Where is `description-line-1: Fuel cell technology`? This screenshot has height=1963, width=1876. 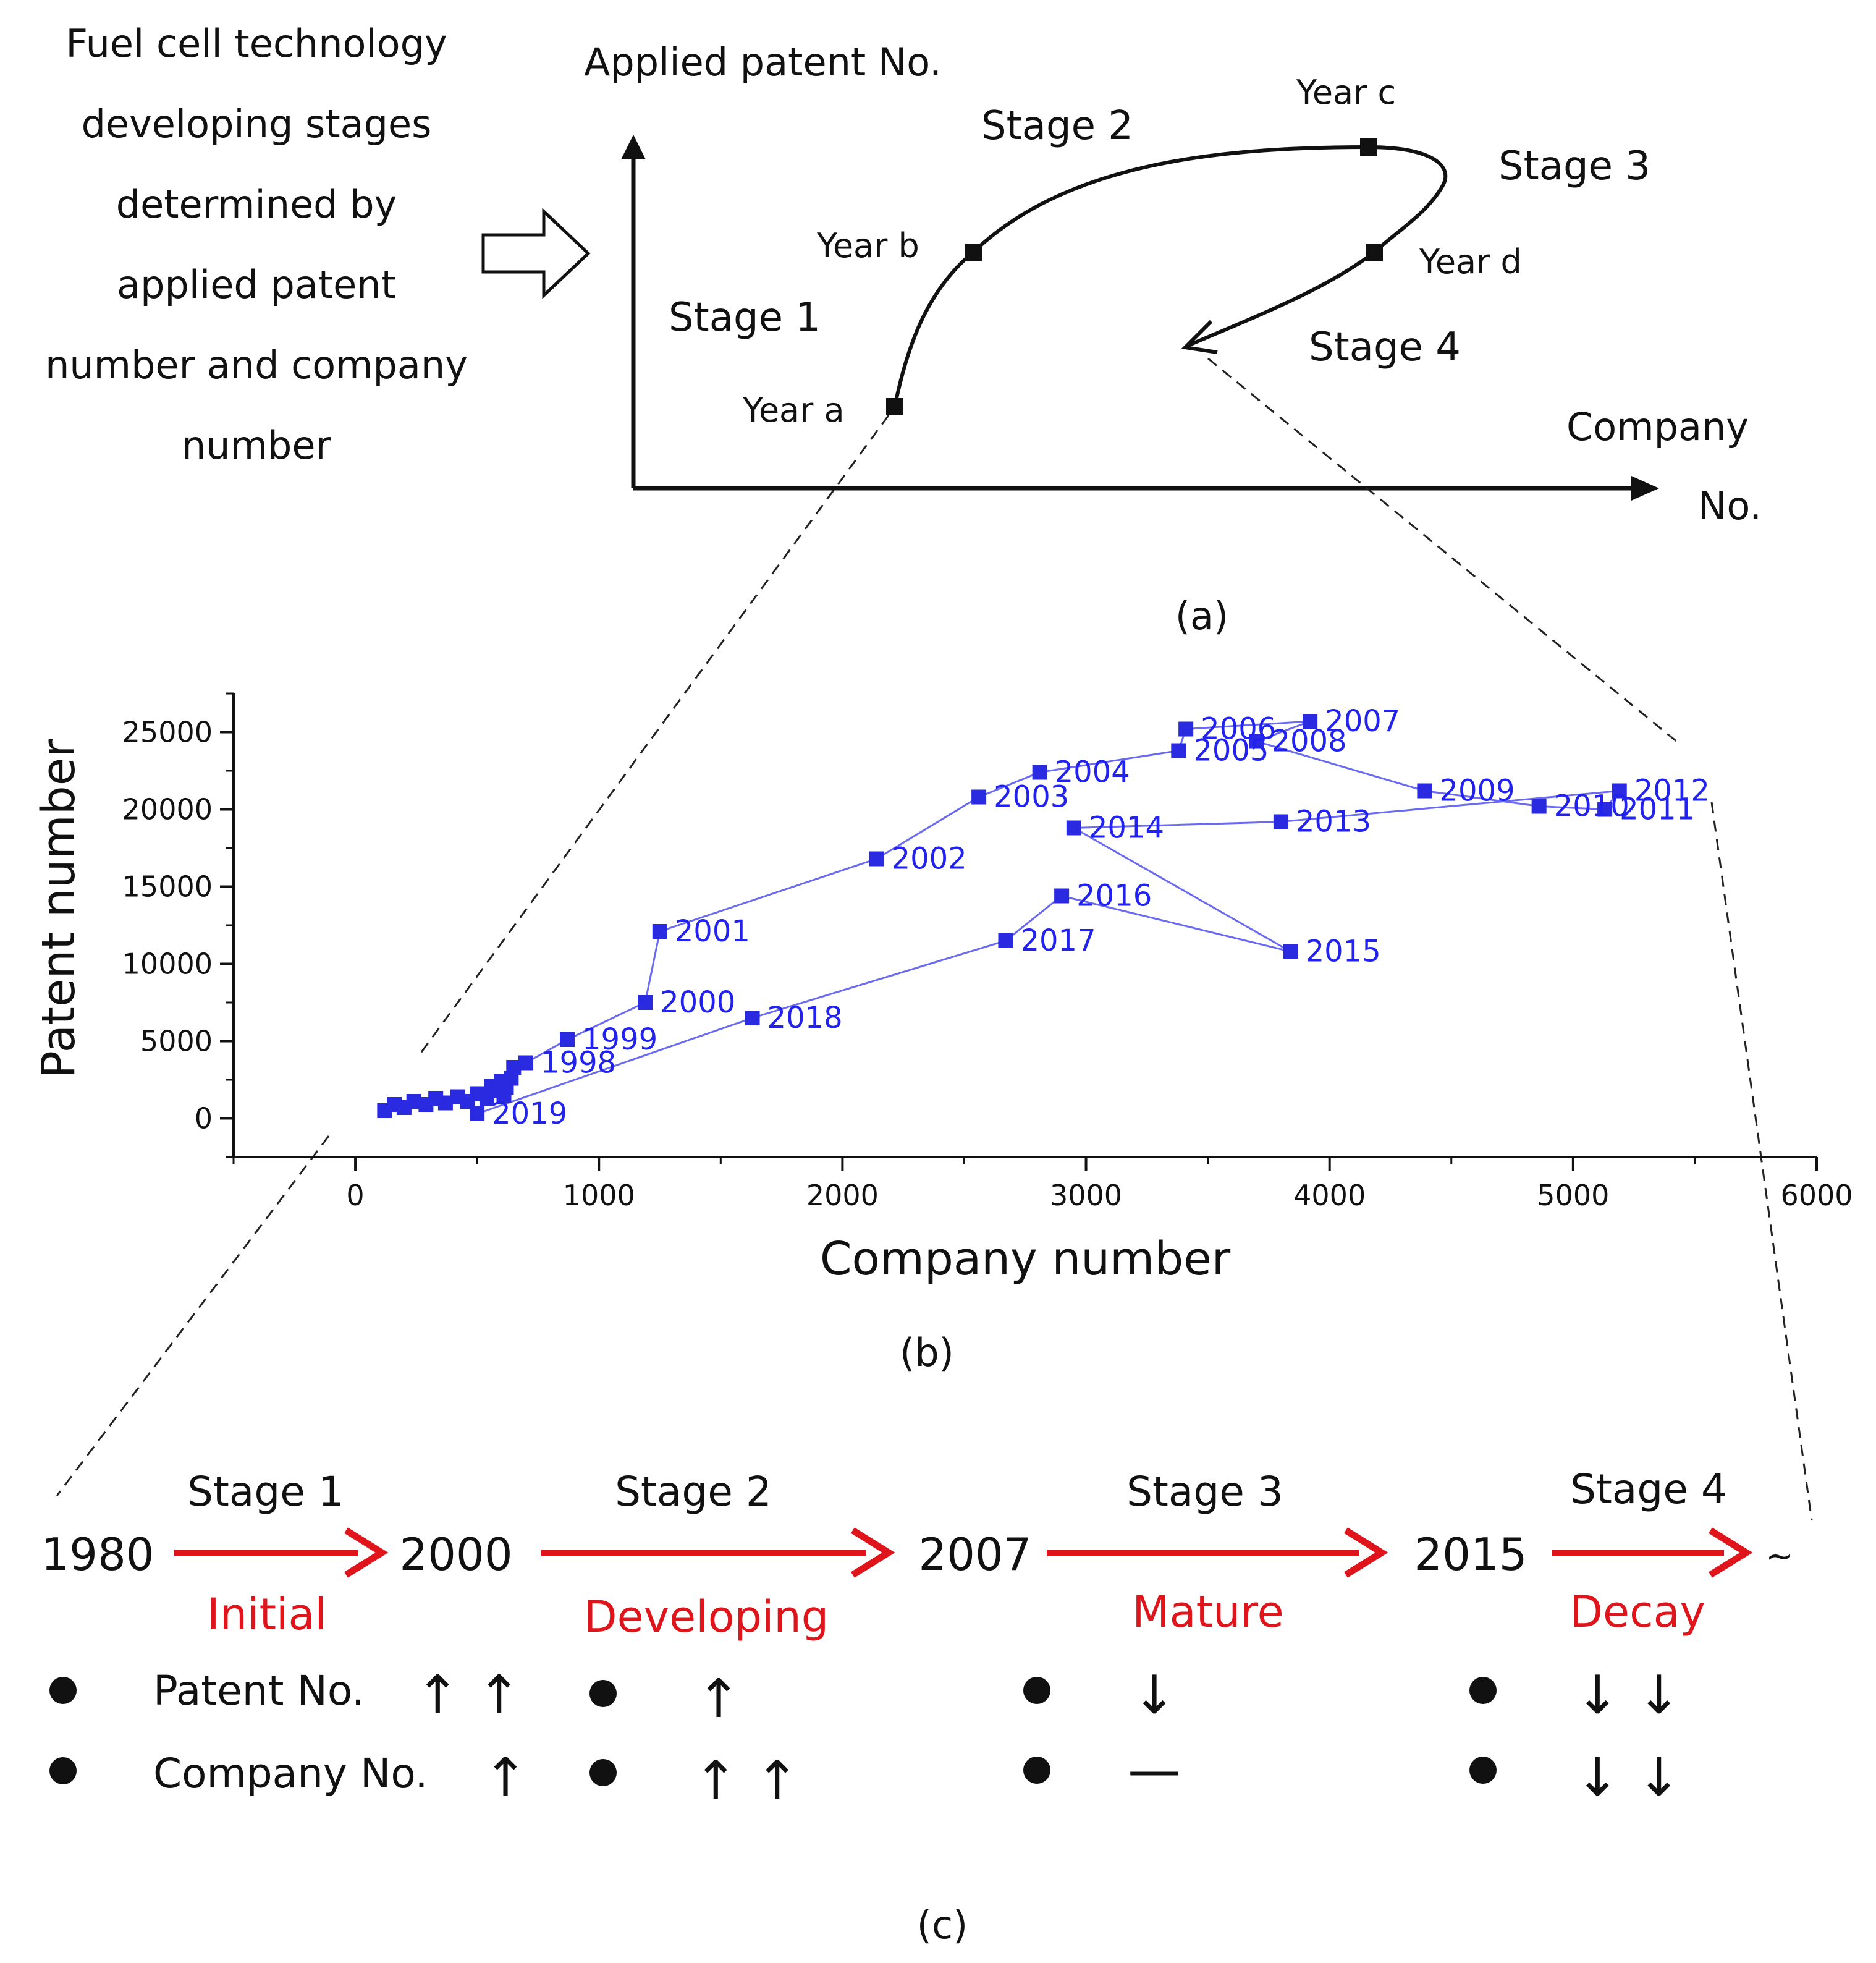 description-line-1: Fuel cell technology is located at coordinates (256, 43).